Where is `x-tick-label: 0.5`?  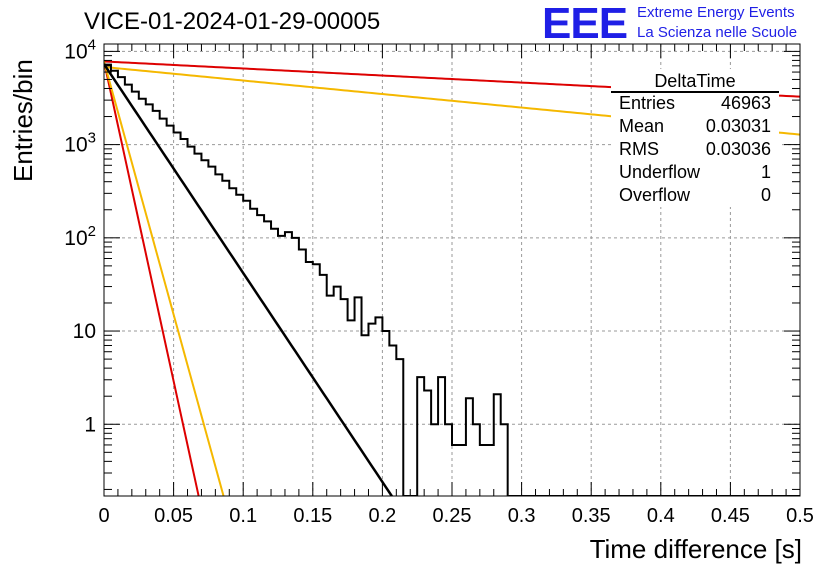 x-tick-label: 0.5 is located at coordinates (800, 516).